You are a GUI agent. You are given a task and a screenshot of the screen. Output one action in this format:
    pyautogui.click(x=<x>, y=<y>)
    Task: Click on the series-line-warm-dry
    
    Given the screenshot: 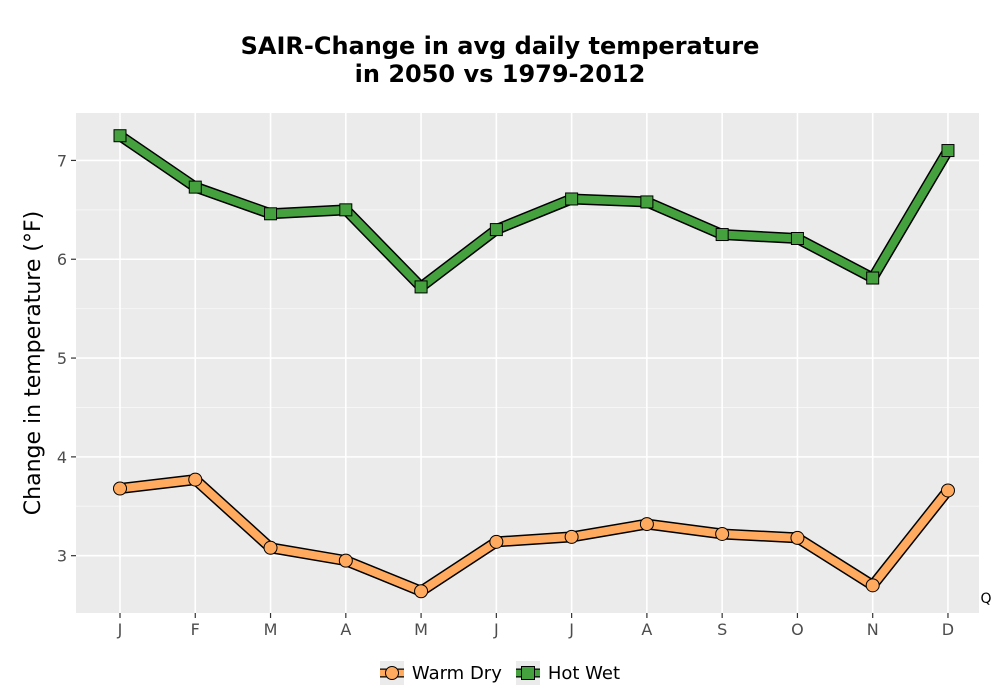 What is the action you would take?
    pyautogui.click(x=534, y=535)
    